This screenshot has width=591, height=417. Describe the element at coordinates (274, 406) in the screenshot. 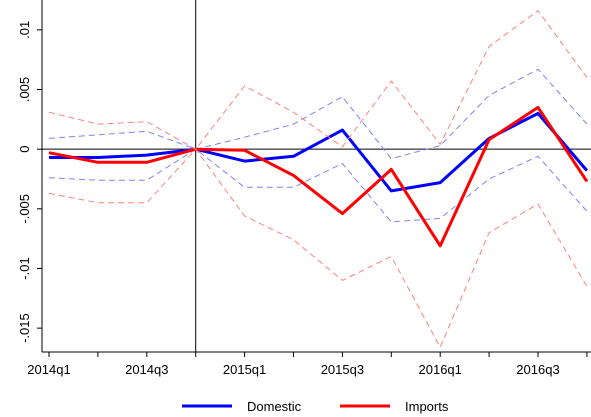

I see `legend-label-domestic: Domestic` at that location.